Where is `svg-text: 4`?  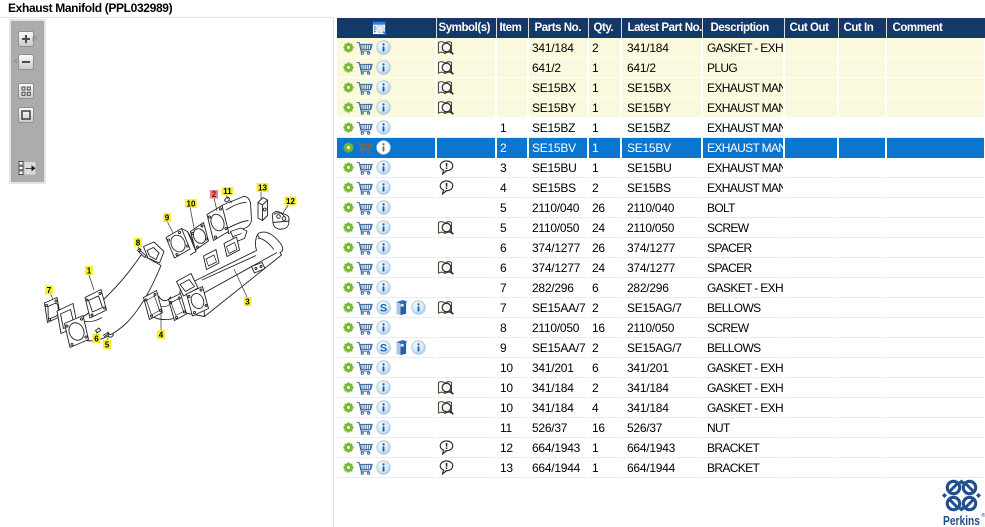 svg-text: 4 is located at coordinates (161, 335).